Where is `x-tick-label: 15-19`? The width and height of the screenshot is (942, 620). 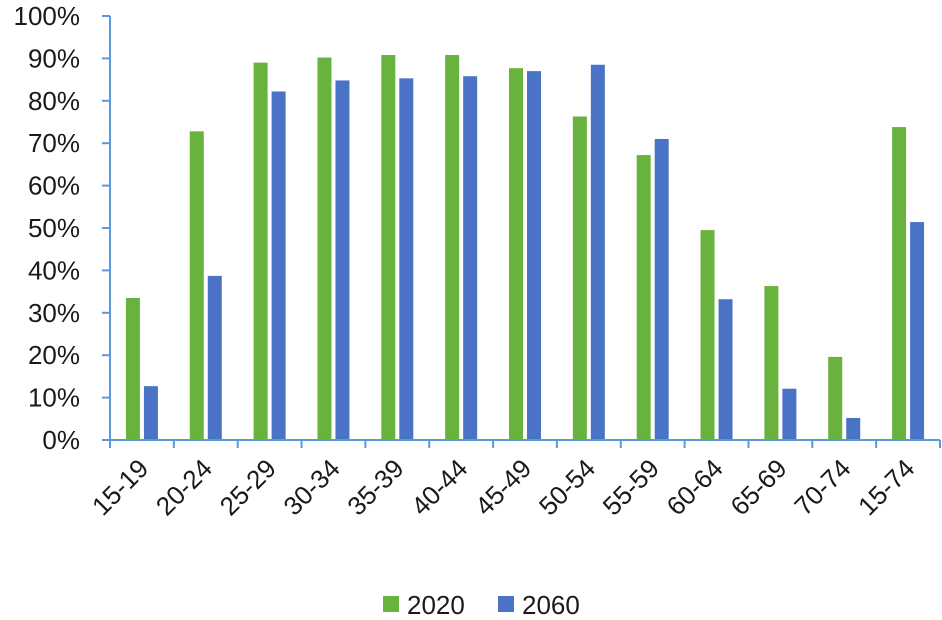
x-tick-label: 15-19 is located at coordinates (120, 487).